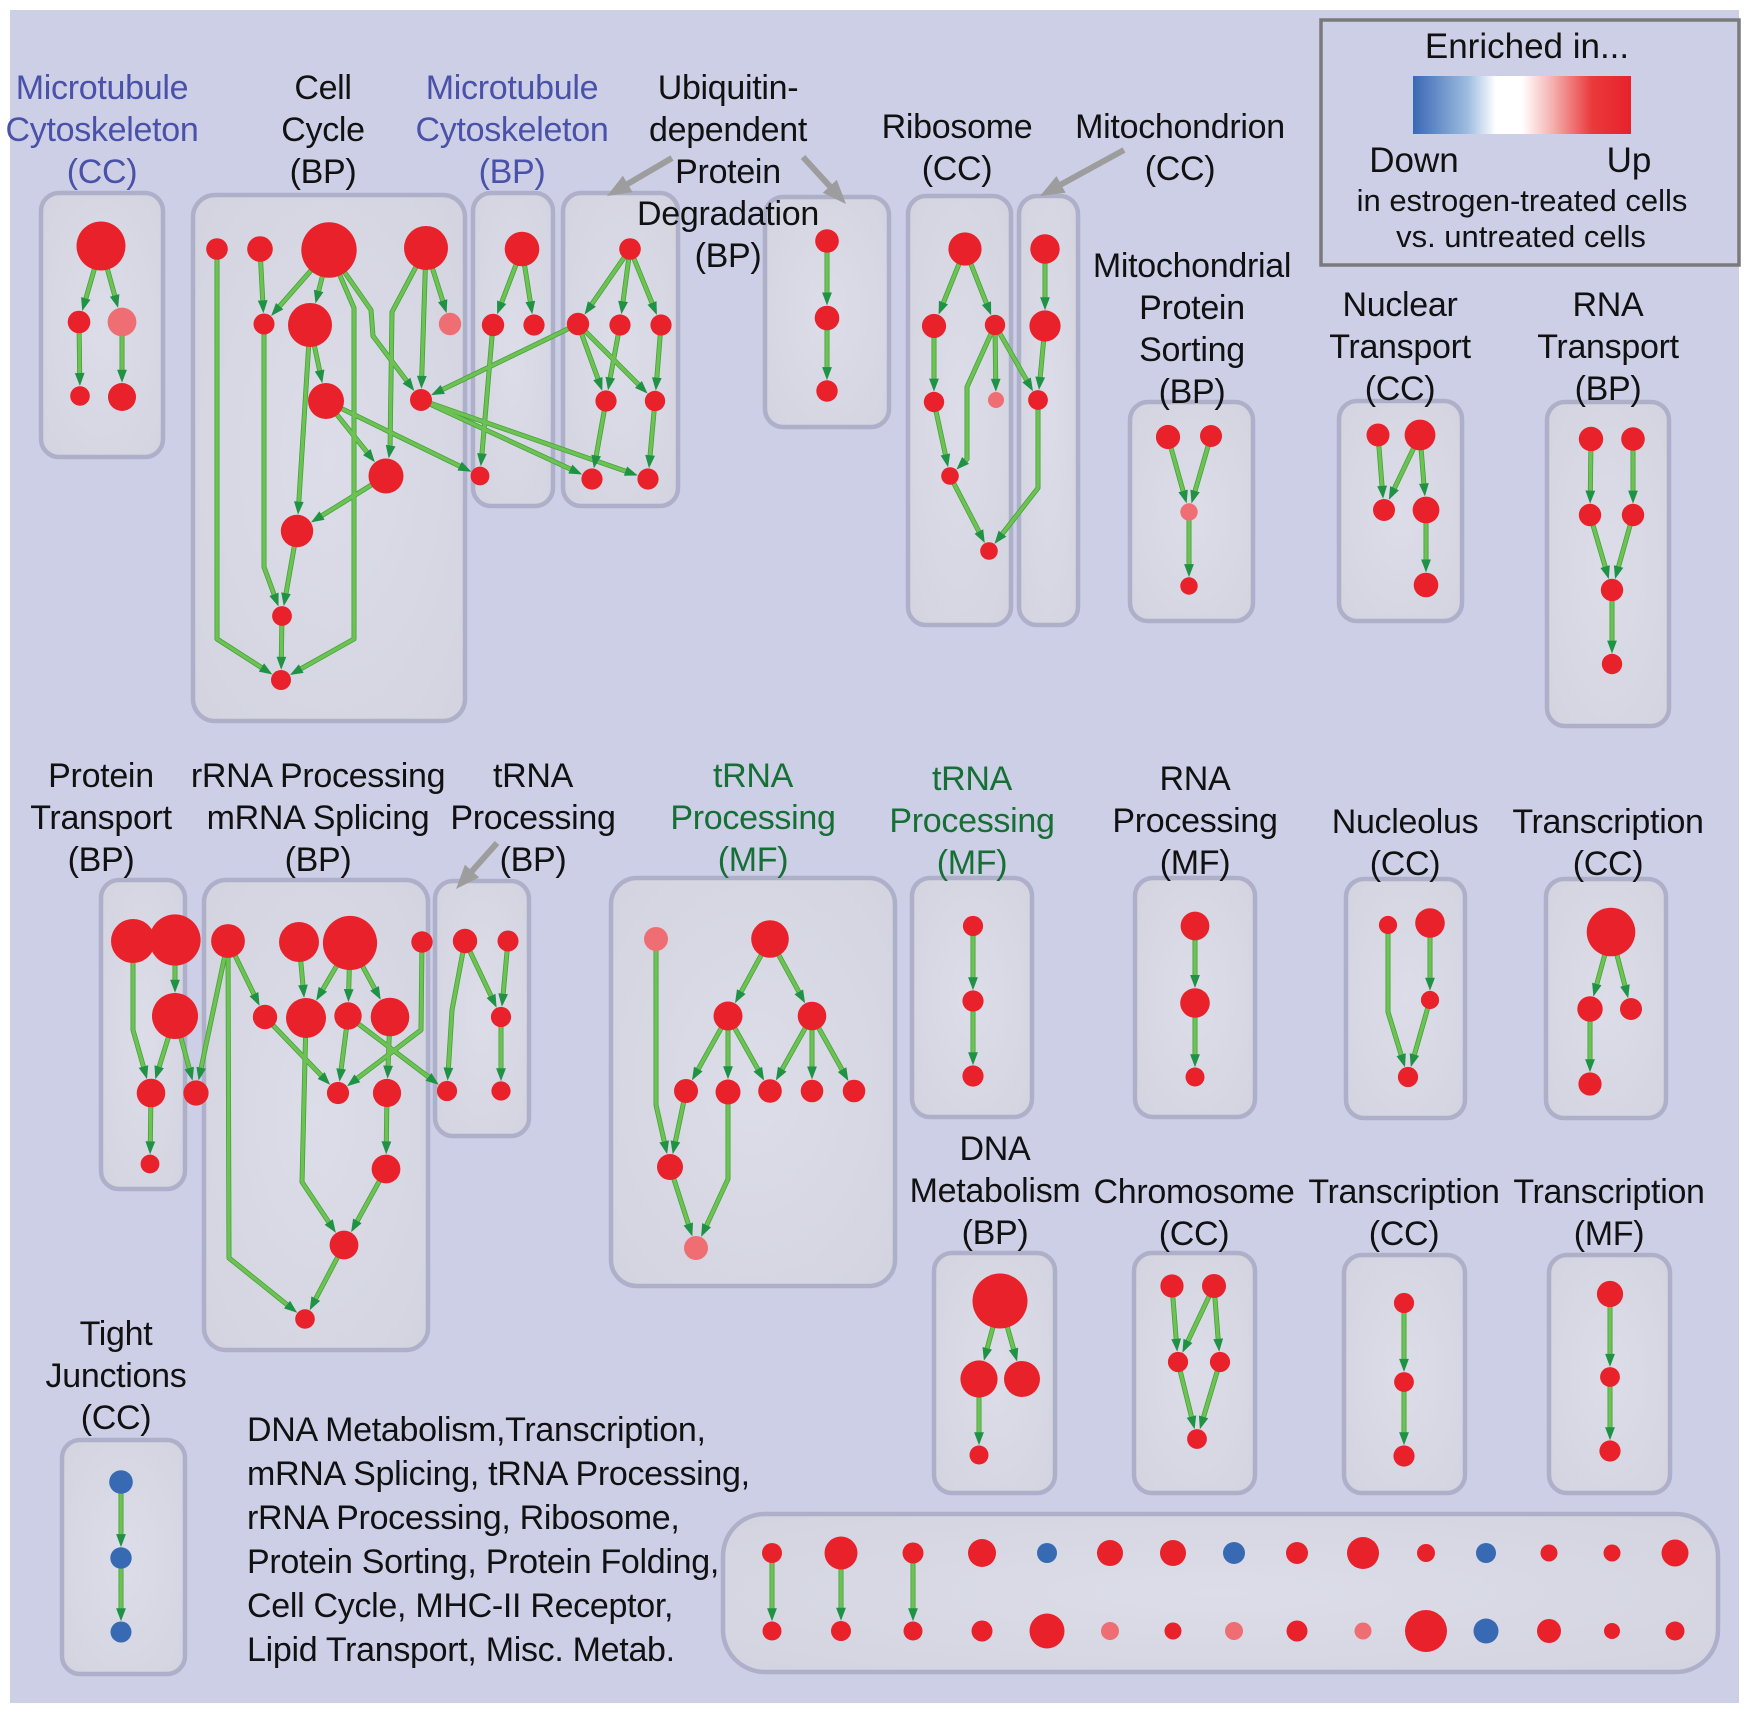  What do you see at coordinates (728, 130) in the screenshot?
I see `svg-text: dependent` at bounding box center [728, 130].